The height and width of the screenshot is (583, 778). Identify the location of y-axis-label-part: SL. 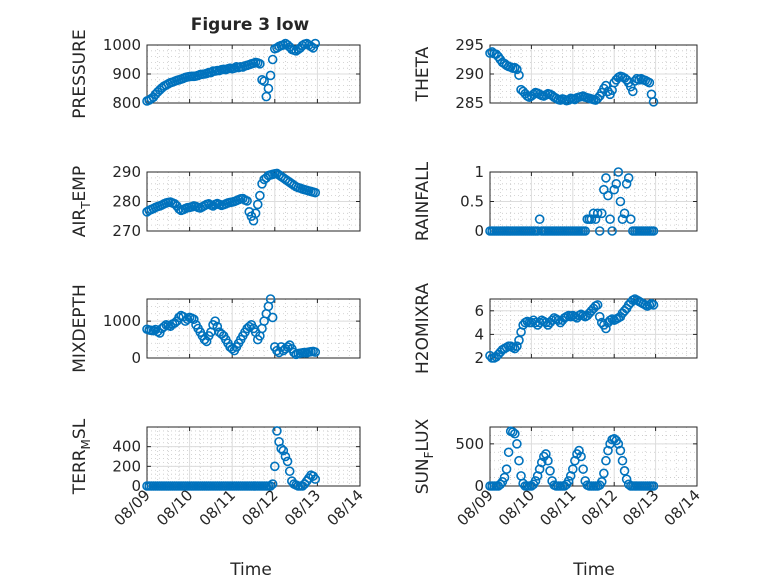
(80, 428).